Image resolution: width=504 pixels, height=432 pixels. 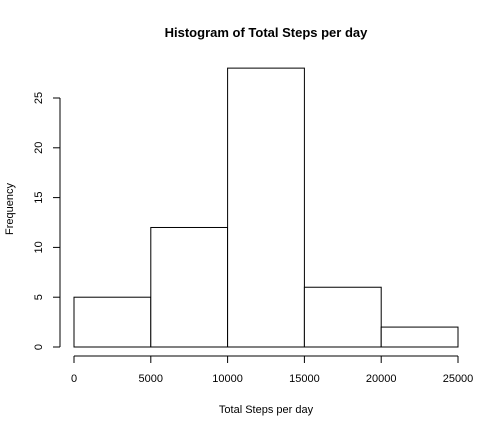 What do you see at coordinates (74, 379) in the screenshot?
I see `x-tick-label: 0` at bounding box center [74, 379].